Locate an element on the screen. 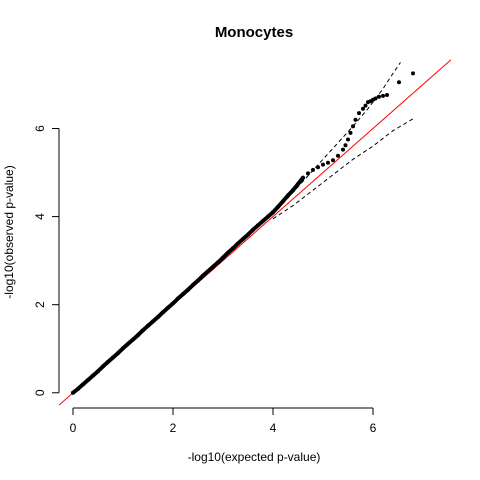  y-tick-label: 2 is located at coordinates (40, 304).